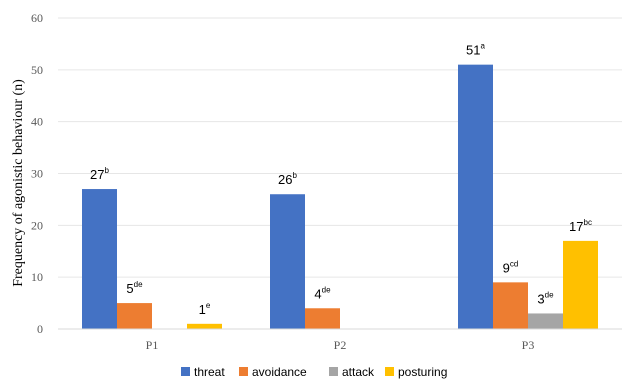 This screenshot has height=385, width=634. What do you see at coordinates (514, 263) in the screenshot?
I see `data-label-superscript: cd` at bounding box center [514, 263].